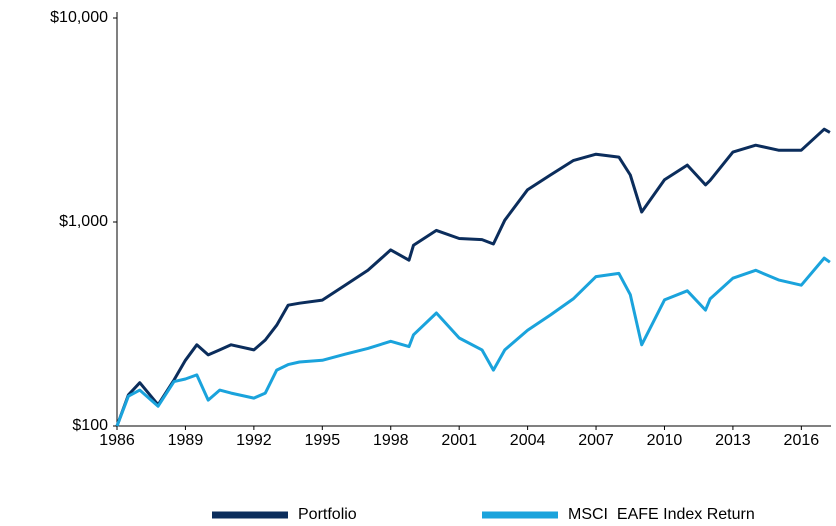  What do you see at coordinates (528, 440) in the screenshot?
I see `x-tick-label: 2004` at bounding box center [528, 440].